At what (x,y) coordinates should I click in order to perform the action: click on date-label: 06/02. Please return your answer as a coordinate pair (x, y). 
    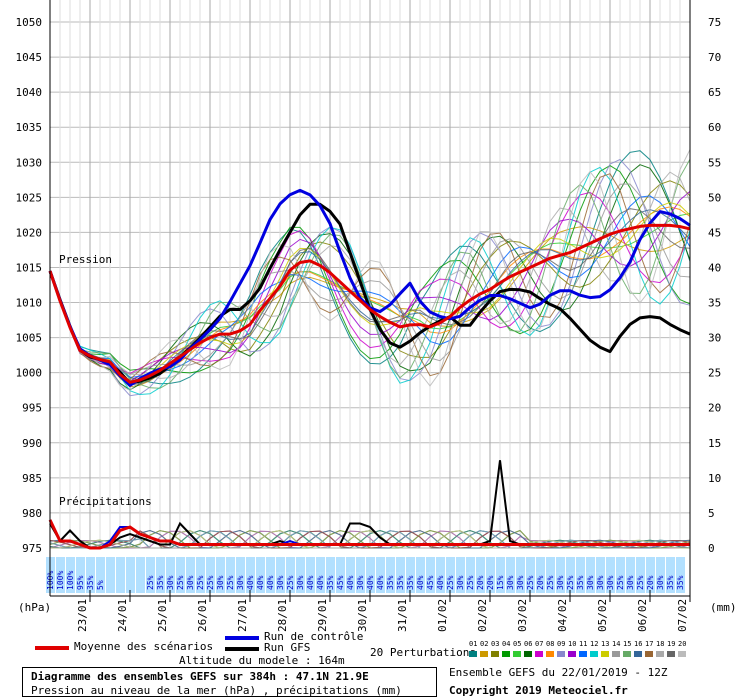
    Looking at the image, I should click on (642, 615).